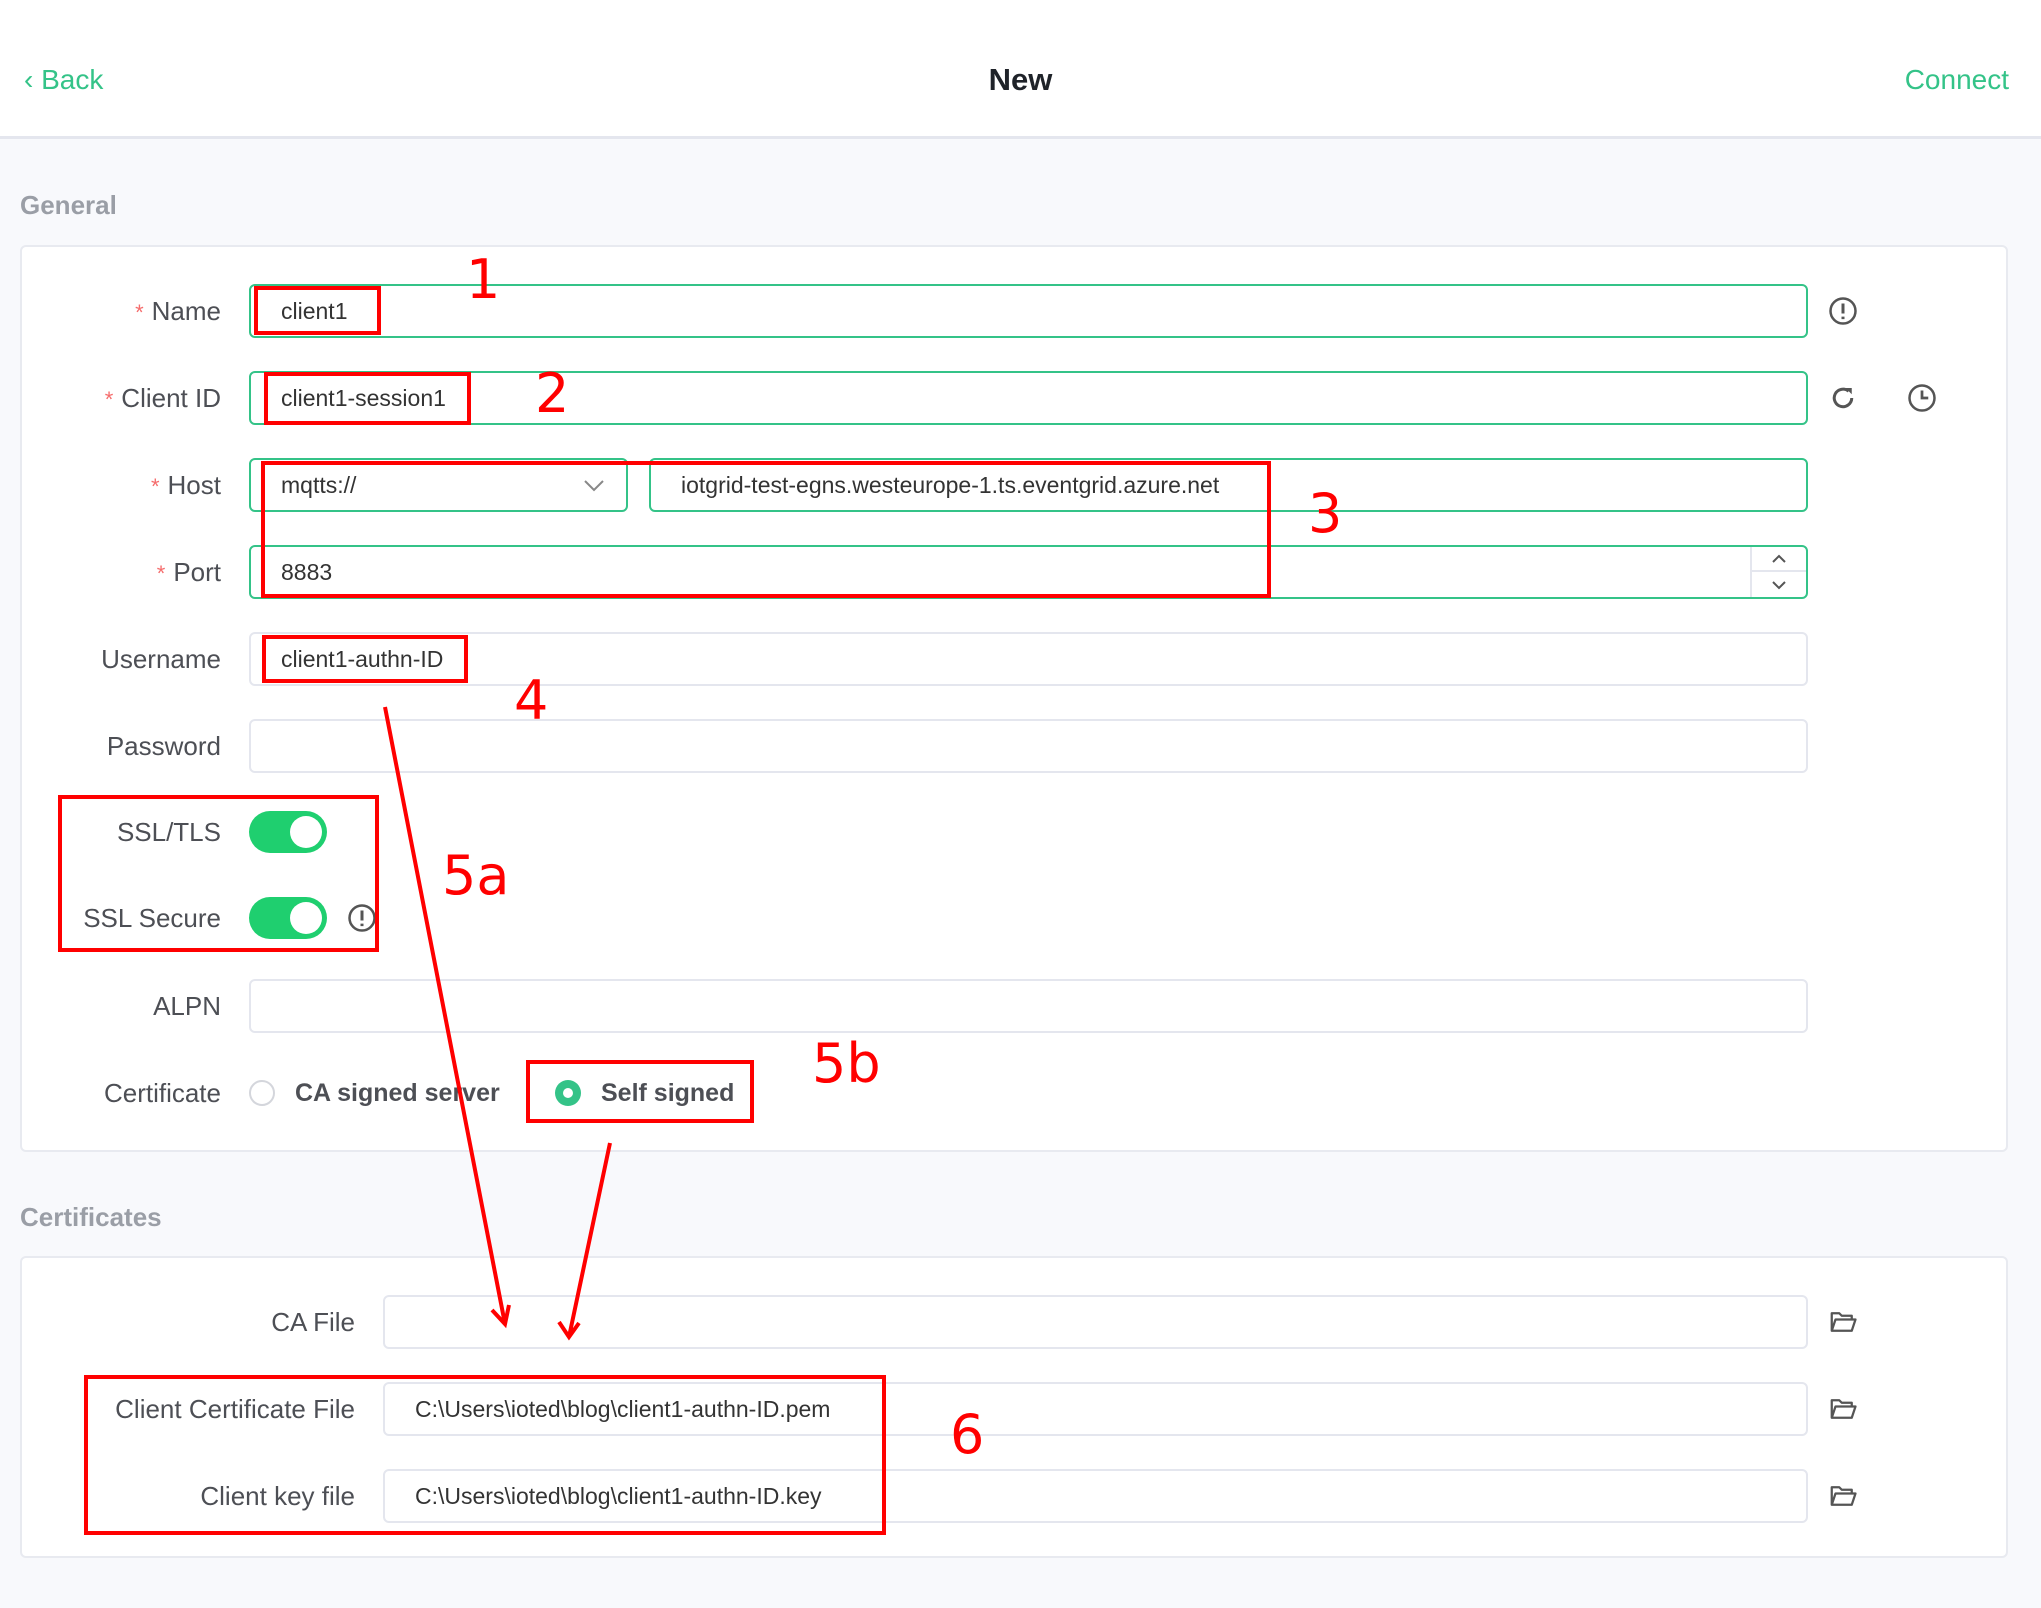 Image resolution: width=2041 pixels, height=1608 pixels. What do you see at coordinates (1028, 746) in the screenshot?
I see `password-input` at bounding box center [1028, 746].